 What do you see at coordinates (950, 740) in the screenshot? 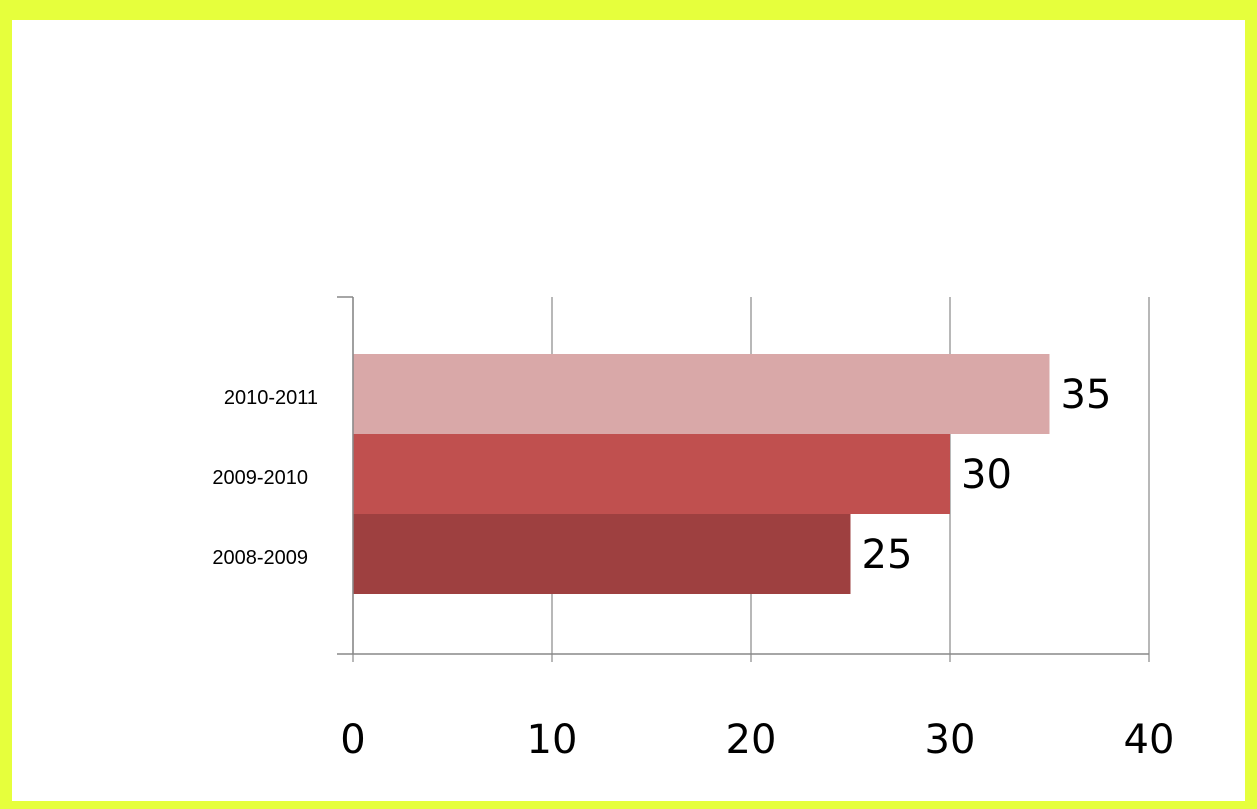
I see `x-tick-label: 30` at bounding box center [950, 740].